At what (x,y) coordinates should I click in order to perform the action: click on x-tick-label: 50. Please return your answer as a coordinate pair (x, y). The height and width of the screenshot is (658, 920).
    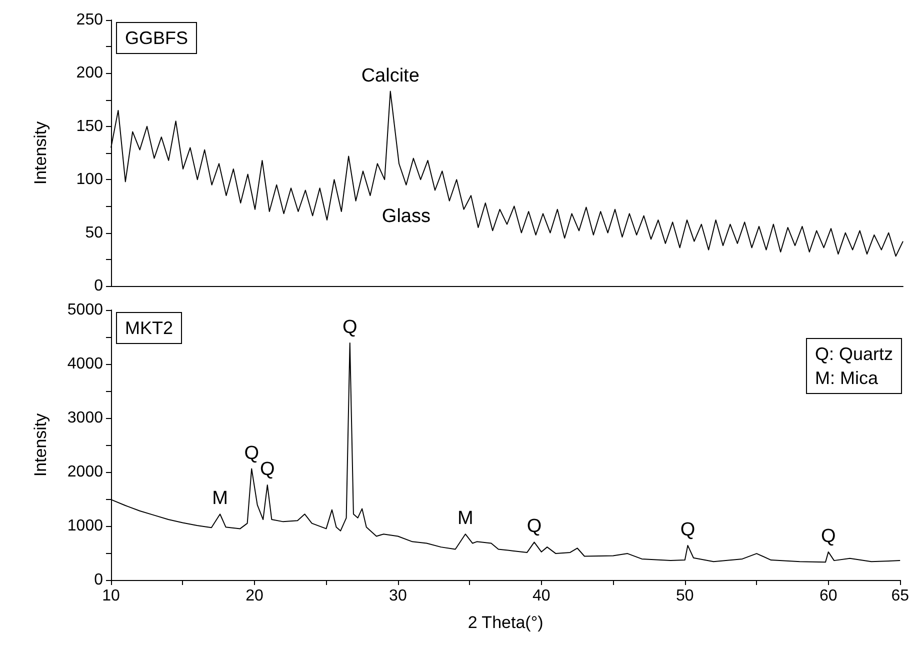
    Looking at the image, I should click on (685, 596).